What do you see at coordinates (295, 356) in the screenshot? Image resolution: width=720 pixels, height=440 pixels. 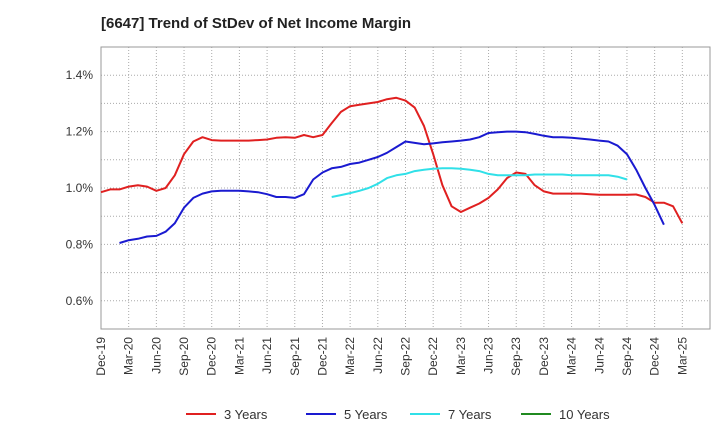 I see `x-tick-label: Sep-21` at bounding box center [295, 356].